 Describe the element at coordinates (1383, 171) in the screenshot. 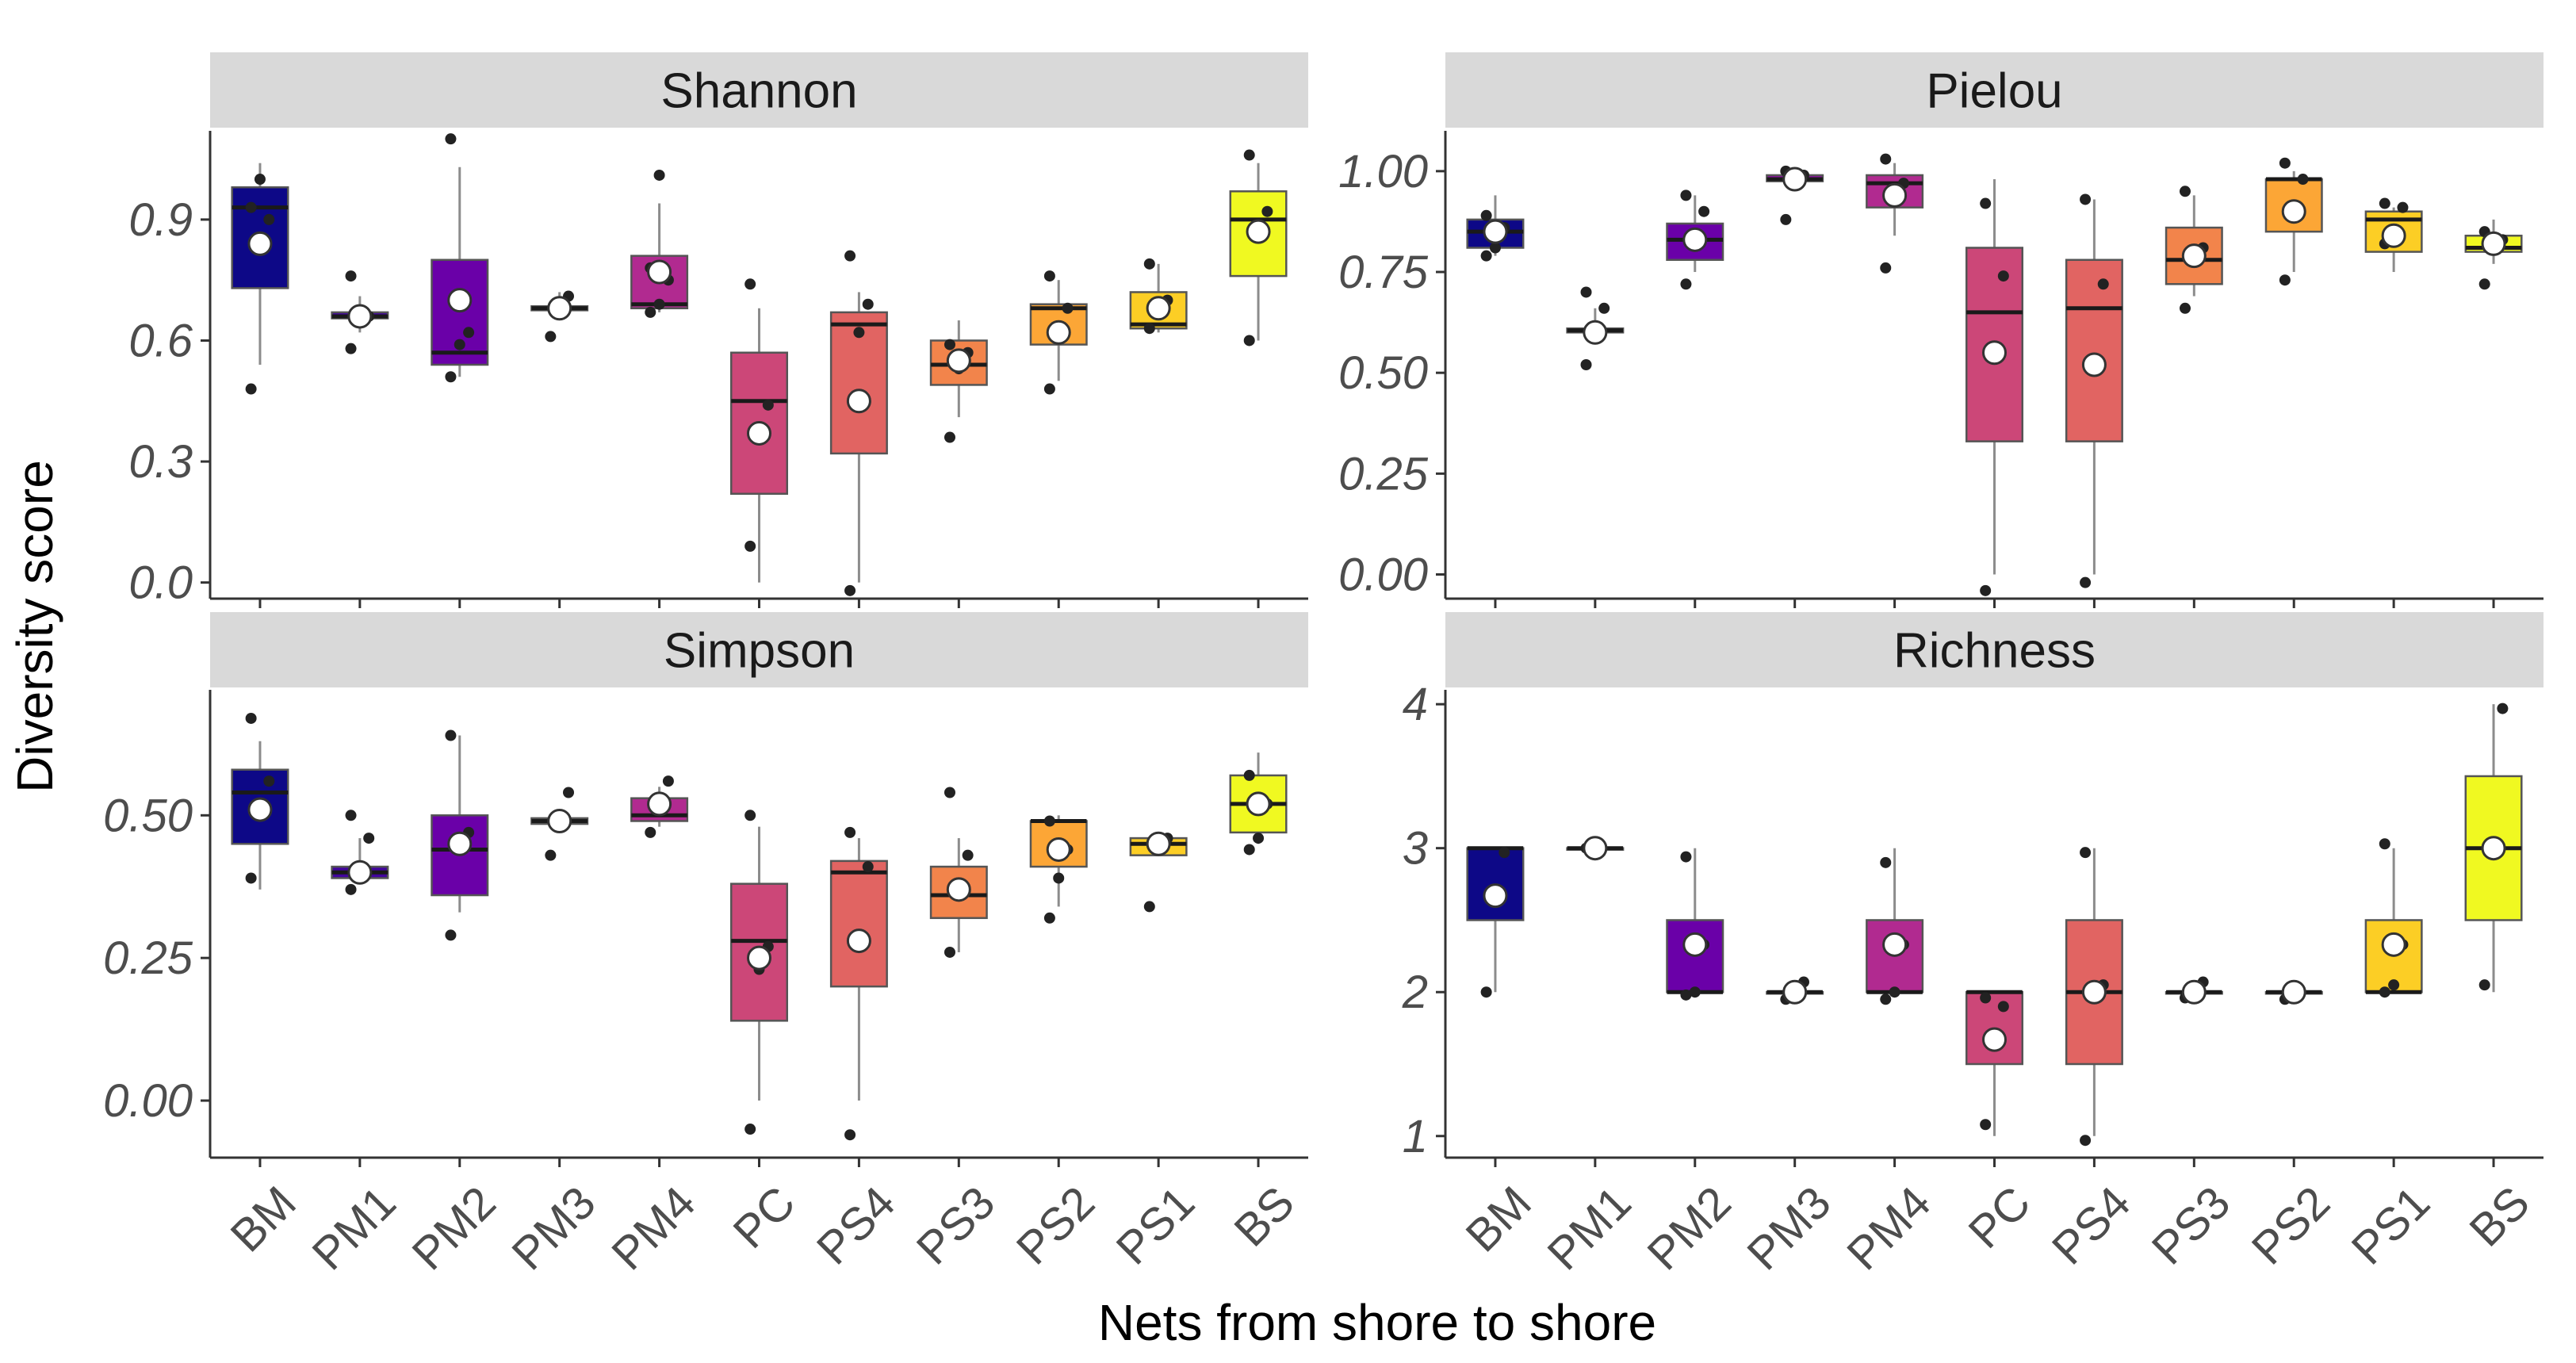

I see `y-tick-label: 1.00` at that location.